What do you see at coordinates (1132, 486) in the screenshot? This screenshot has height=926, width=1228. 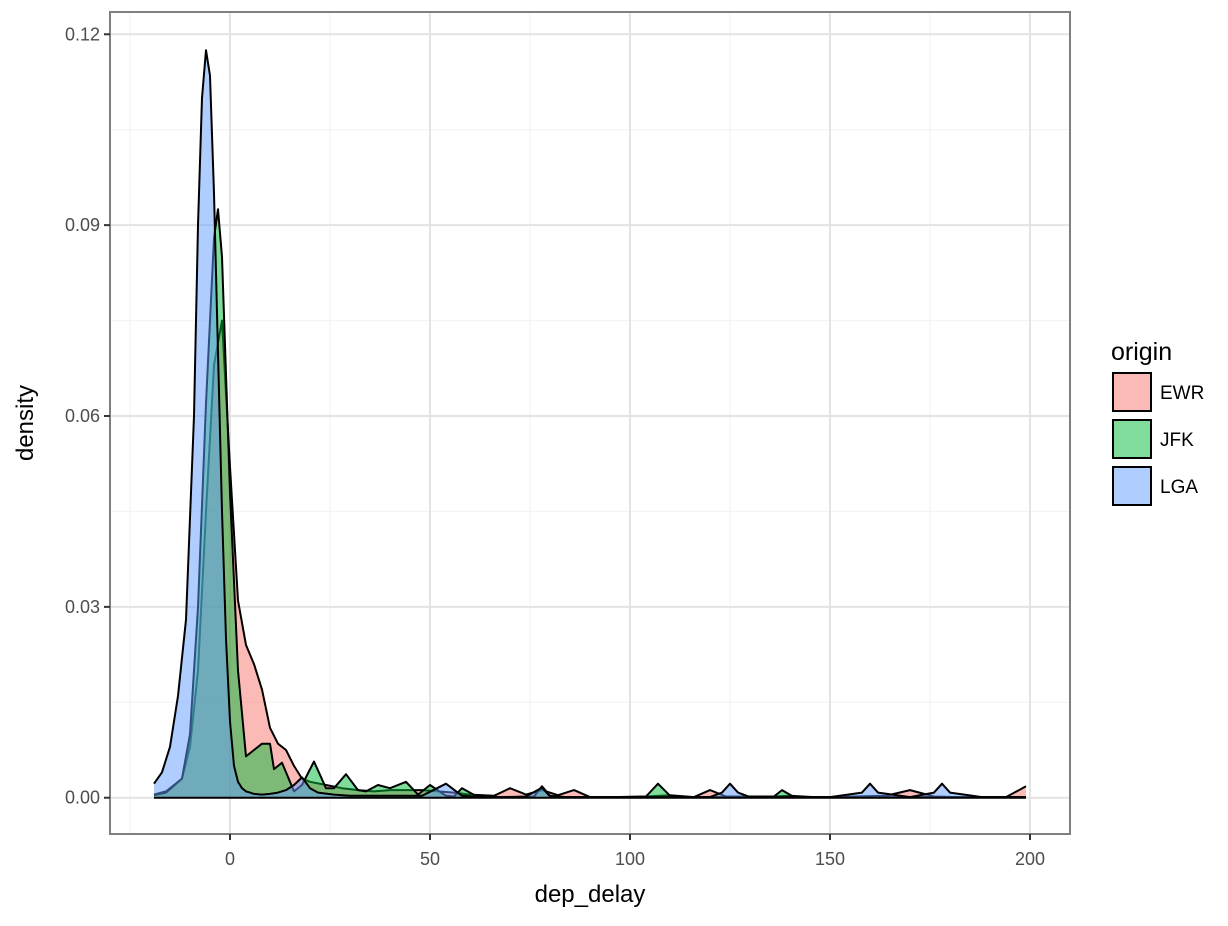 I see `legend-swatch-lga` at bounding box center [1132, 486].